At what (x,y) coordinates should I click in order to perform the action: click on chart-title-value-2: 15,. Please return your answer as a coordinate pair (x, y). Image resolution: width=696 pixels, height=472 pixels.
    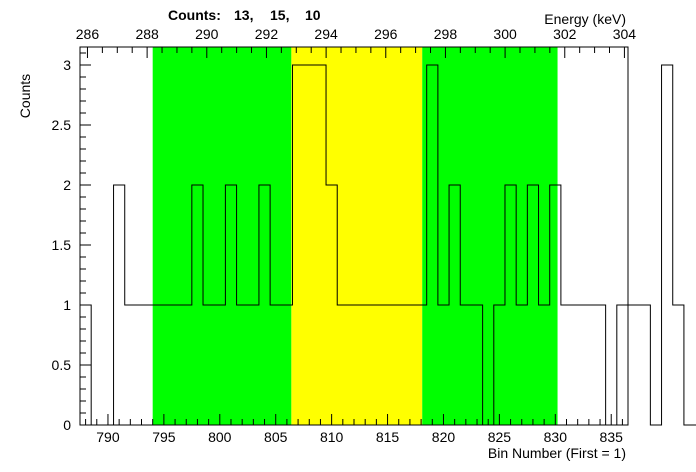
    Looking at the image, I should click on (279, 15).